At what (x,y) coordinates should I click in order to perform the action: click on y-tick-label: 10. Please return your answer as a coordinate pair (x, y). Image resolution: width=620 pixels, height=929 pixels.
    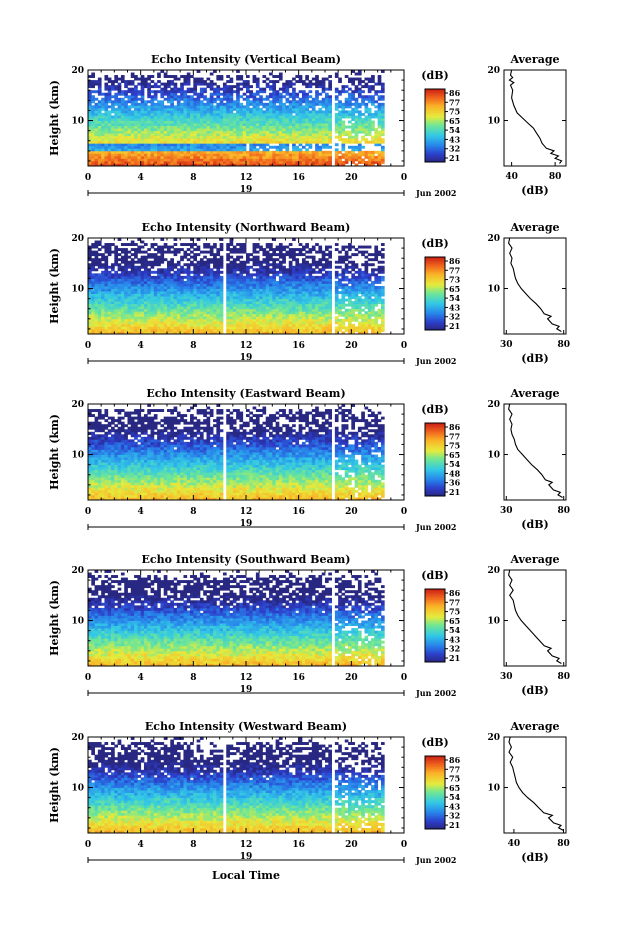
    Looking at the image, I should click on (77, 122).